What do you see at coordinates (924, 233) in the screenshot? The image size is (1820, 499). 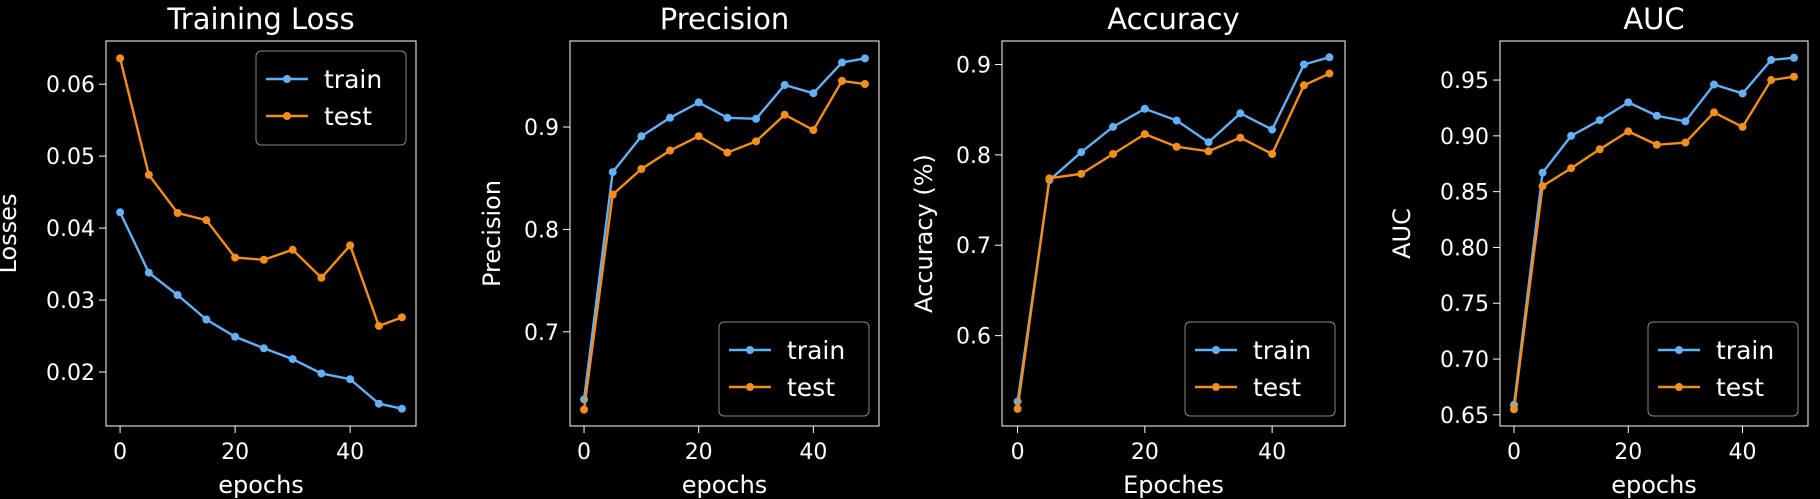 I see `y-axis-label: Accuracy (%)` at bounding box center [924, 233].